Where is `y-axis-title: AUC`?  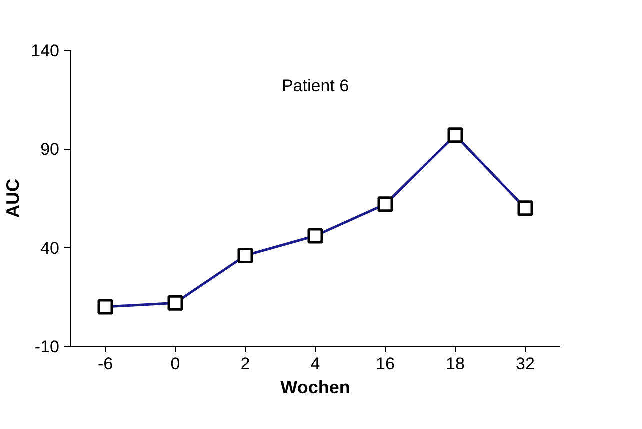
y-axis-title: AUC is located at coordinates (13, 198).